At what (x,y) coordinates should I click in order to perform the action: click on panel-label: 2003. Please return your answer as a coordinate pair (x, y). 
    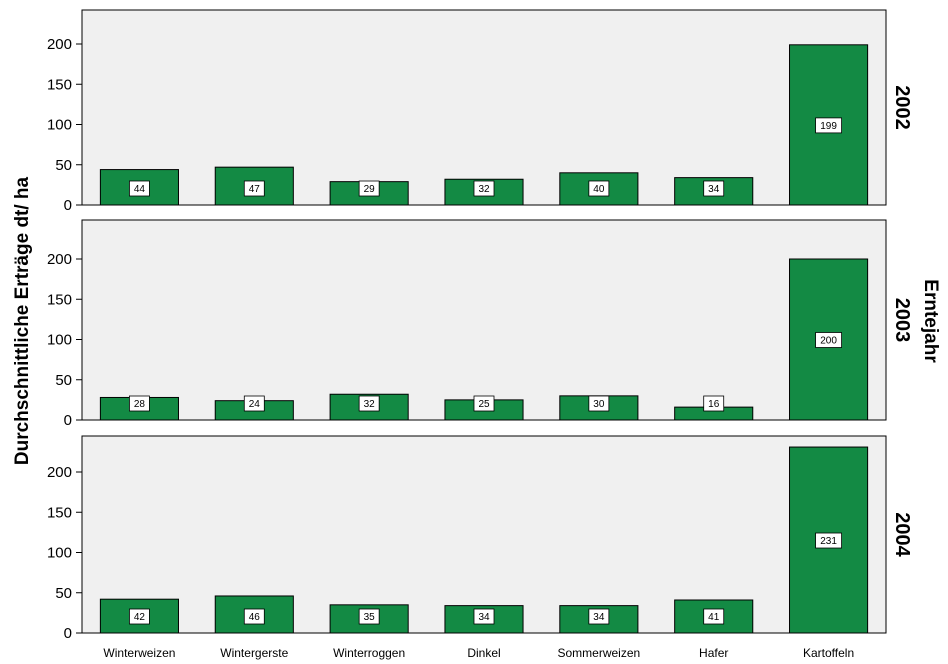
    Looking at the image, I should click on (902, 320).